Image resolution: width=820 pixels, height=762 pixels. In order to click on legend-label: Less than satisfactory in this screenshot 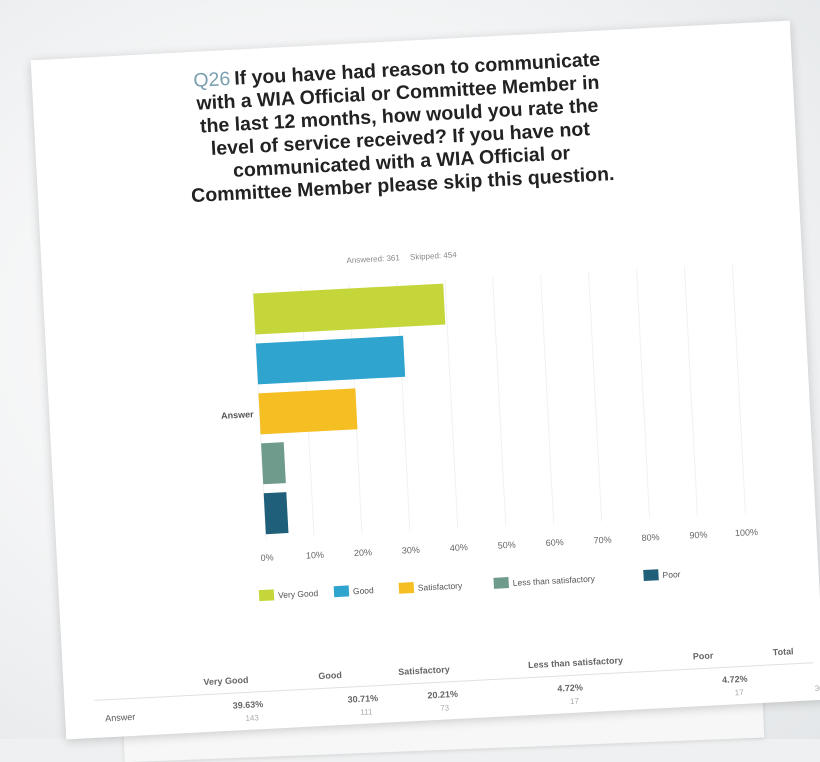, I will do `click(553, 581)`.